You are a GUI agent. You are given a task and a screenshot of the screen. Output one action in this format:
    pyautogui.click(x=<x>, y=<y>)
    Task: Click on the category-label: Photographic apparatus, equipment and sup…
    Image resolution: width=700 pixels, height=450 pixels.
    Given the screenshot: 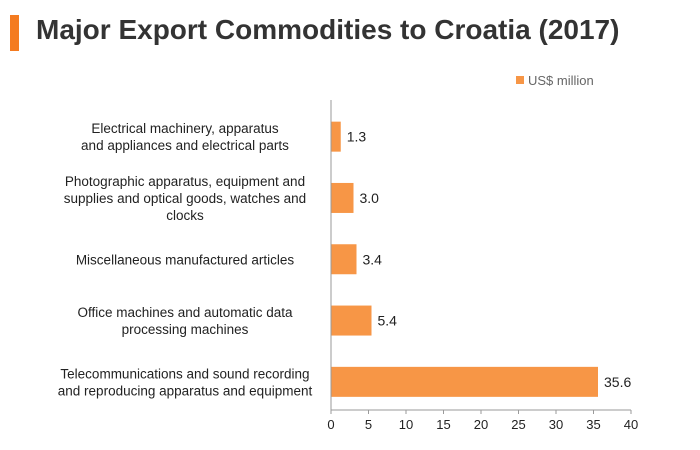 What is the action you would take?
    pyautogui.click(x=185, y=198)
    